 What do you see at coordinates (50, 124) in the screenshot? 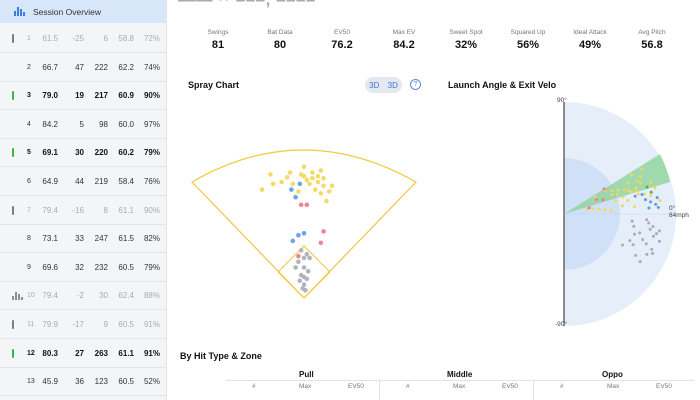
I see `swing-ev: 84.2` at bounding box center [50, 124].